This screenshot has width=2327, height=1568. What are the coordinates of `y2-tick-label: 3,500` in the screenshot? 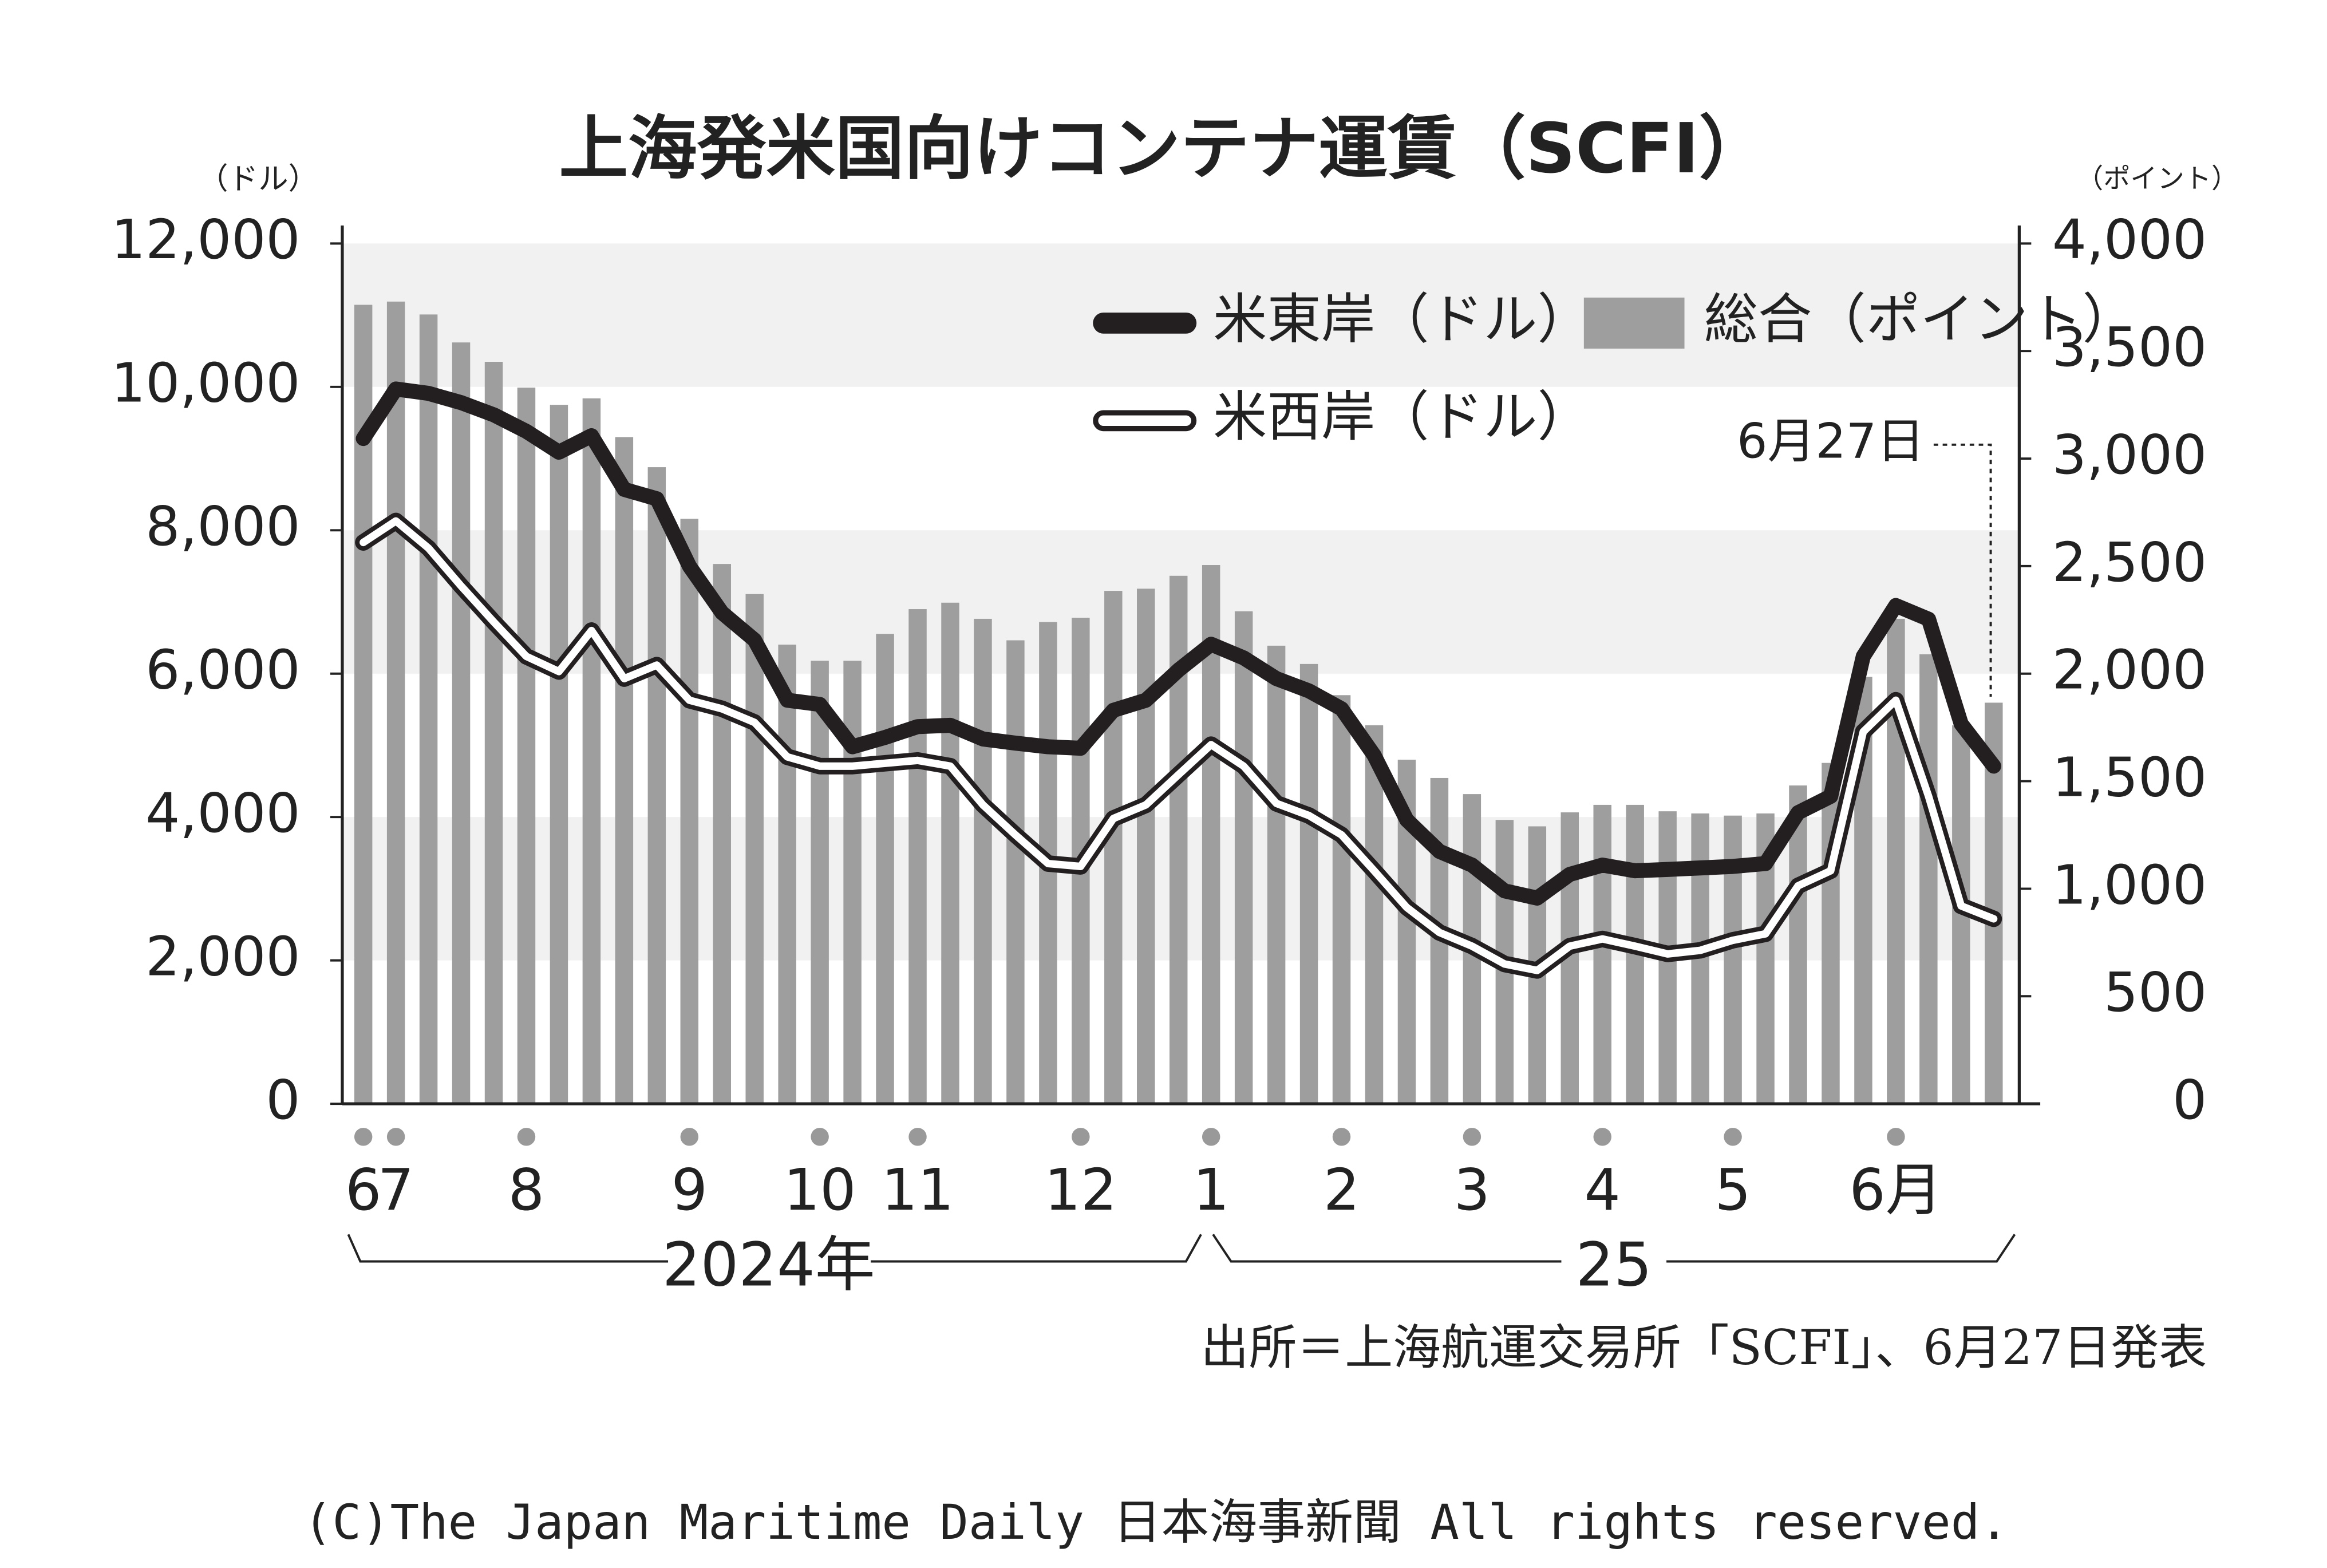 It's located at (2129, 348).